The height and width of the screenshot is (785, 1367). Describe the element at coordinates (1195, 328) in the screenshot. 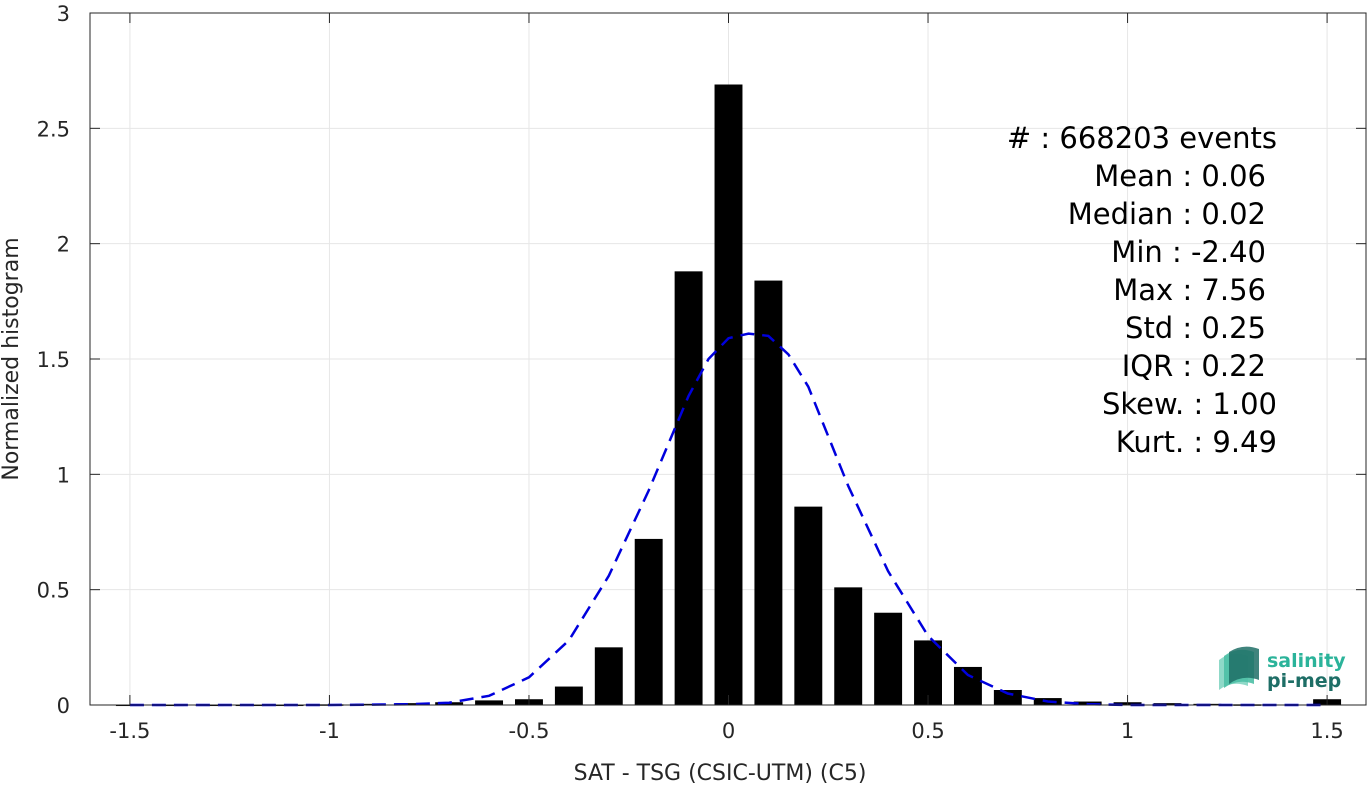

I see `stat-line: Std : 0.25` at that location.